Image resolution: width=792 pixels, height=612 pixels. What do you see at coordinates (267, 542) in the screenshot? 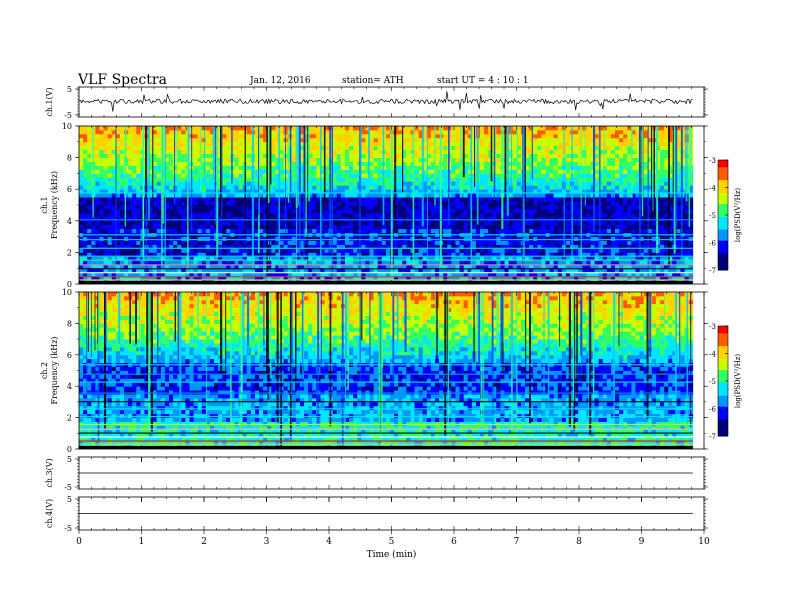
I see `x-tick-label: 3` at bounding box center [267, 542].